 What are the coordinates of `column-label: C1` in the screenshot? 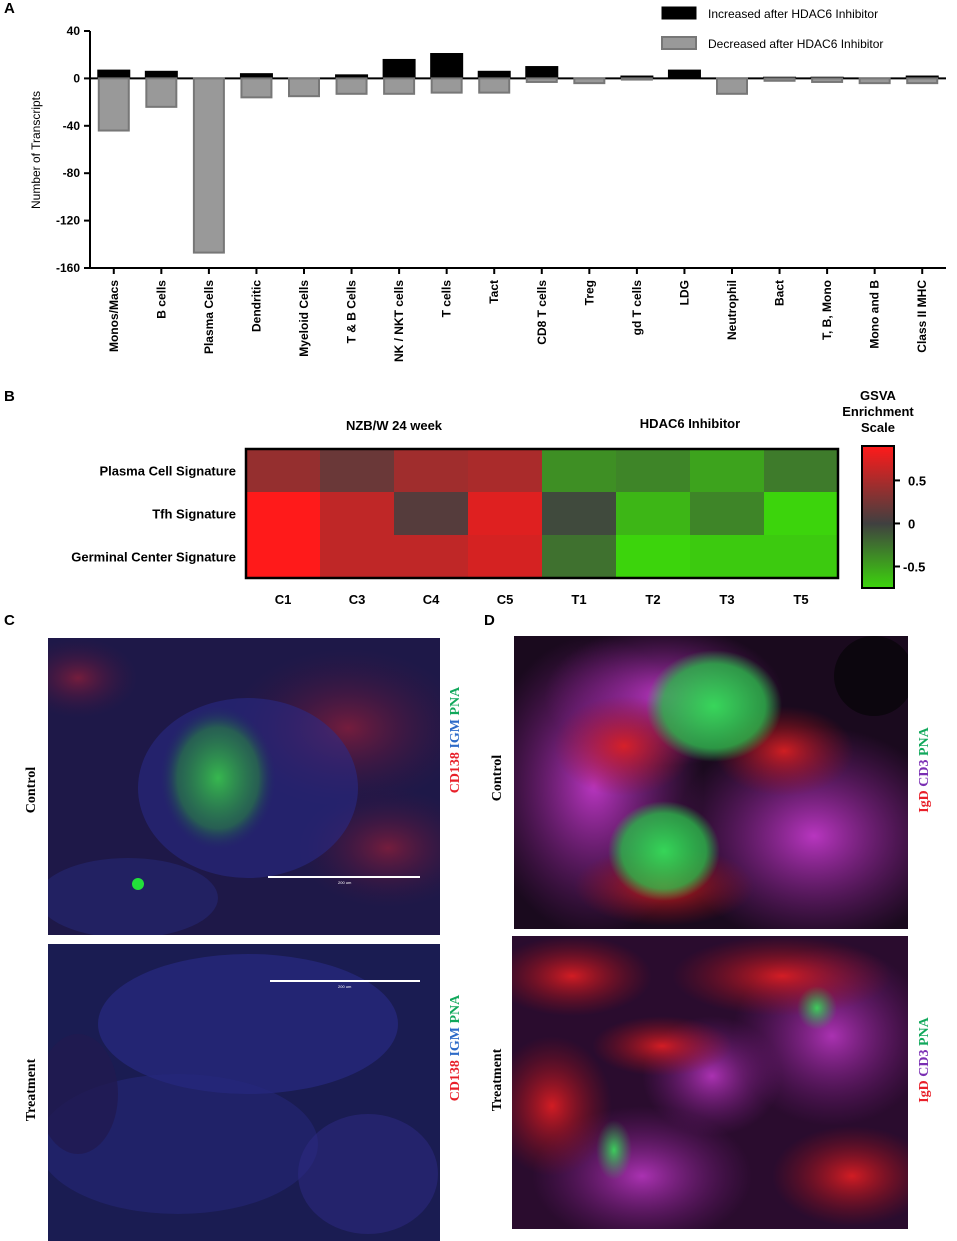 It's located at (283, 599).